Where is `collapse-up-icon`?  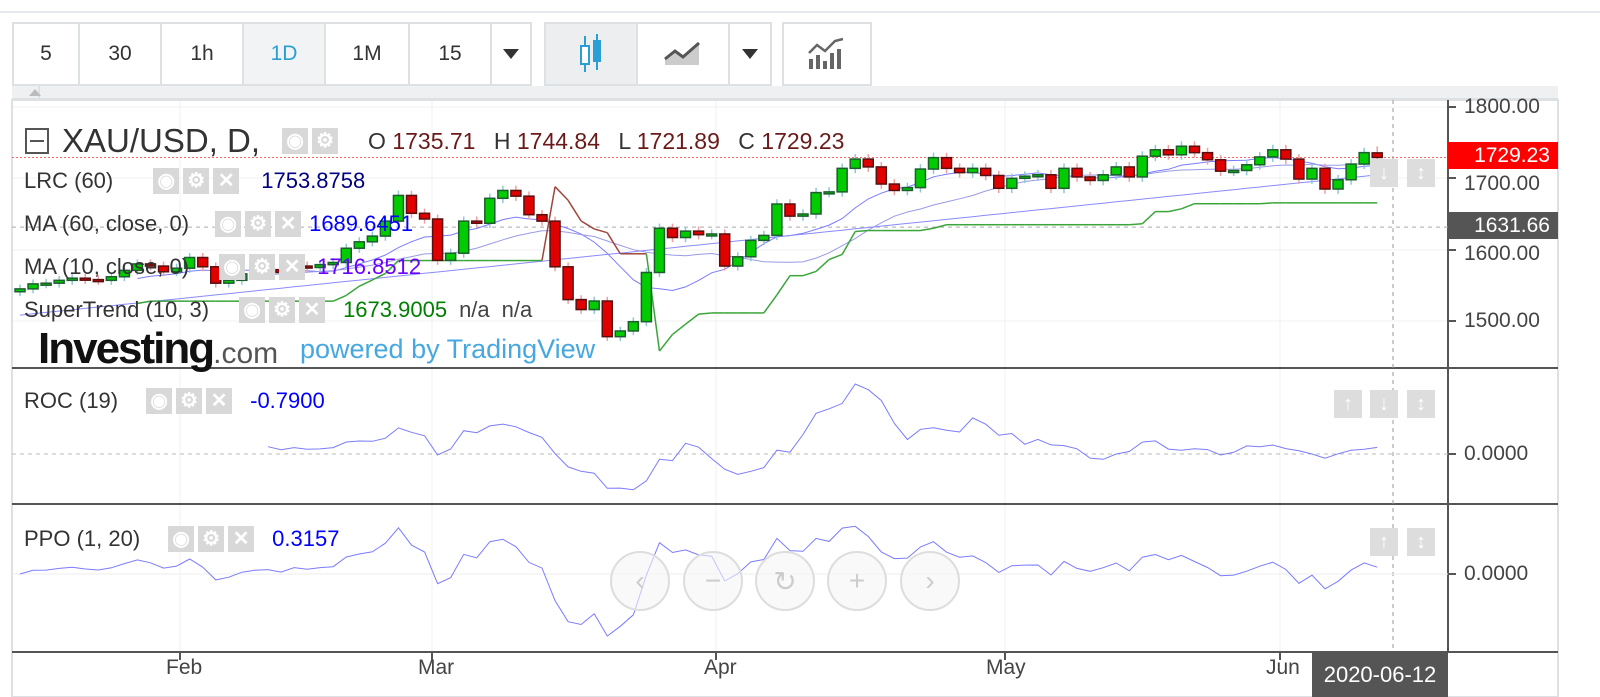 collapse-up-icon is located at coordinates (35, 92).